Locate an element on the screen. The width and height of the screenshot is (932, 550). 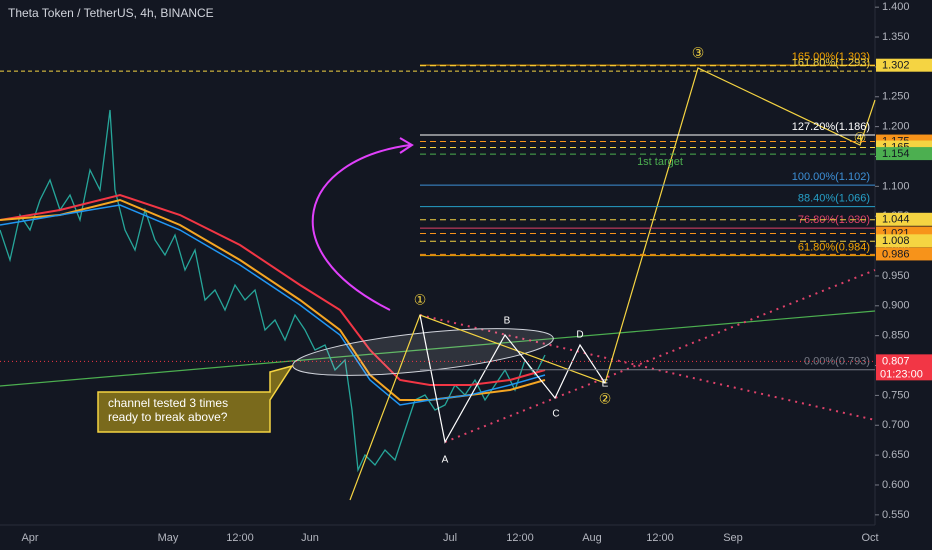
abcde-line is located at coordinates (512, 379).